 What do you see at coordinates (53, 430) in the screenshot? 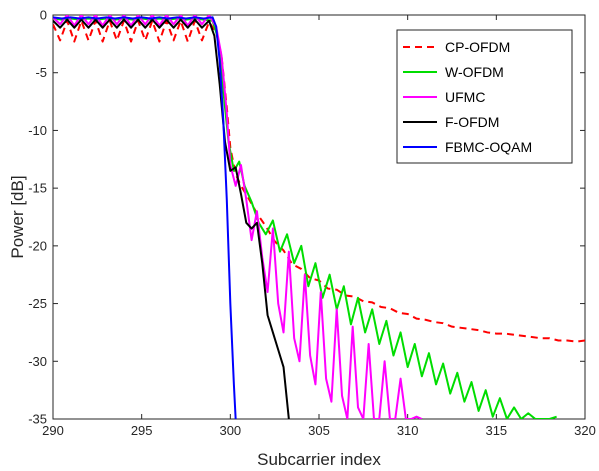
I see `x-tick-label: 290` at bounding box center [53, 430].